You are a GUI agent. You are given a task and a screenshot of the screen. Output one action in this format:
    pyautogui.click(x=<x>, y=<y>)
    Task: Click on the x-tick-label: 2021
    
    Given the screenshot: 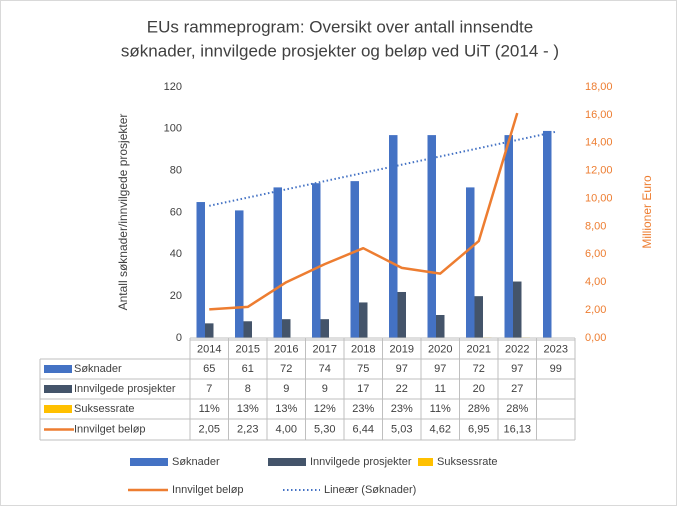 What is the action you would take?
    pyautogui.click(x=479, y=349)
    